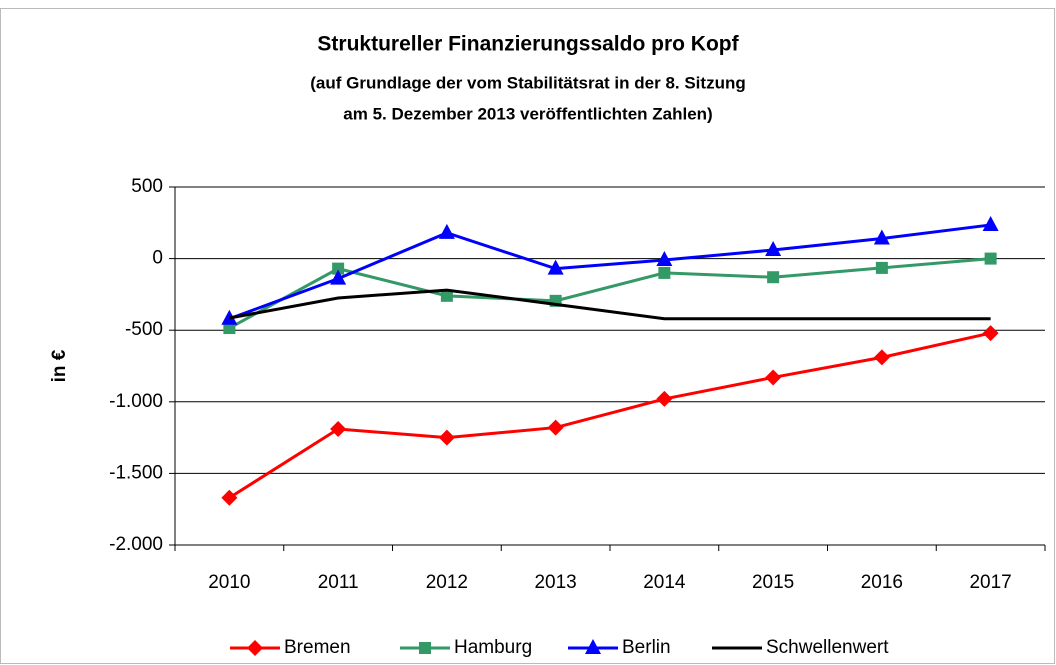  I want to click on x-tick-label: 2012, so click(447, 582).